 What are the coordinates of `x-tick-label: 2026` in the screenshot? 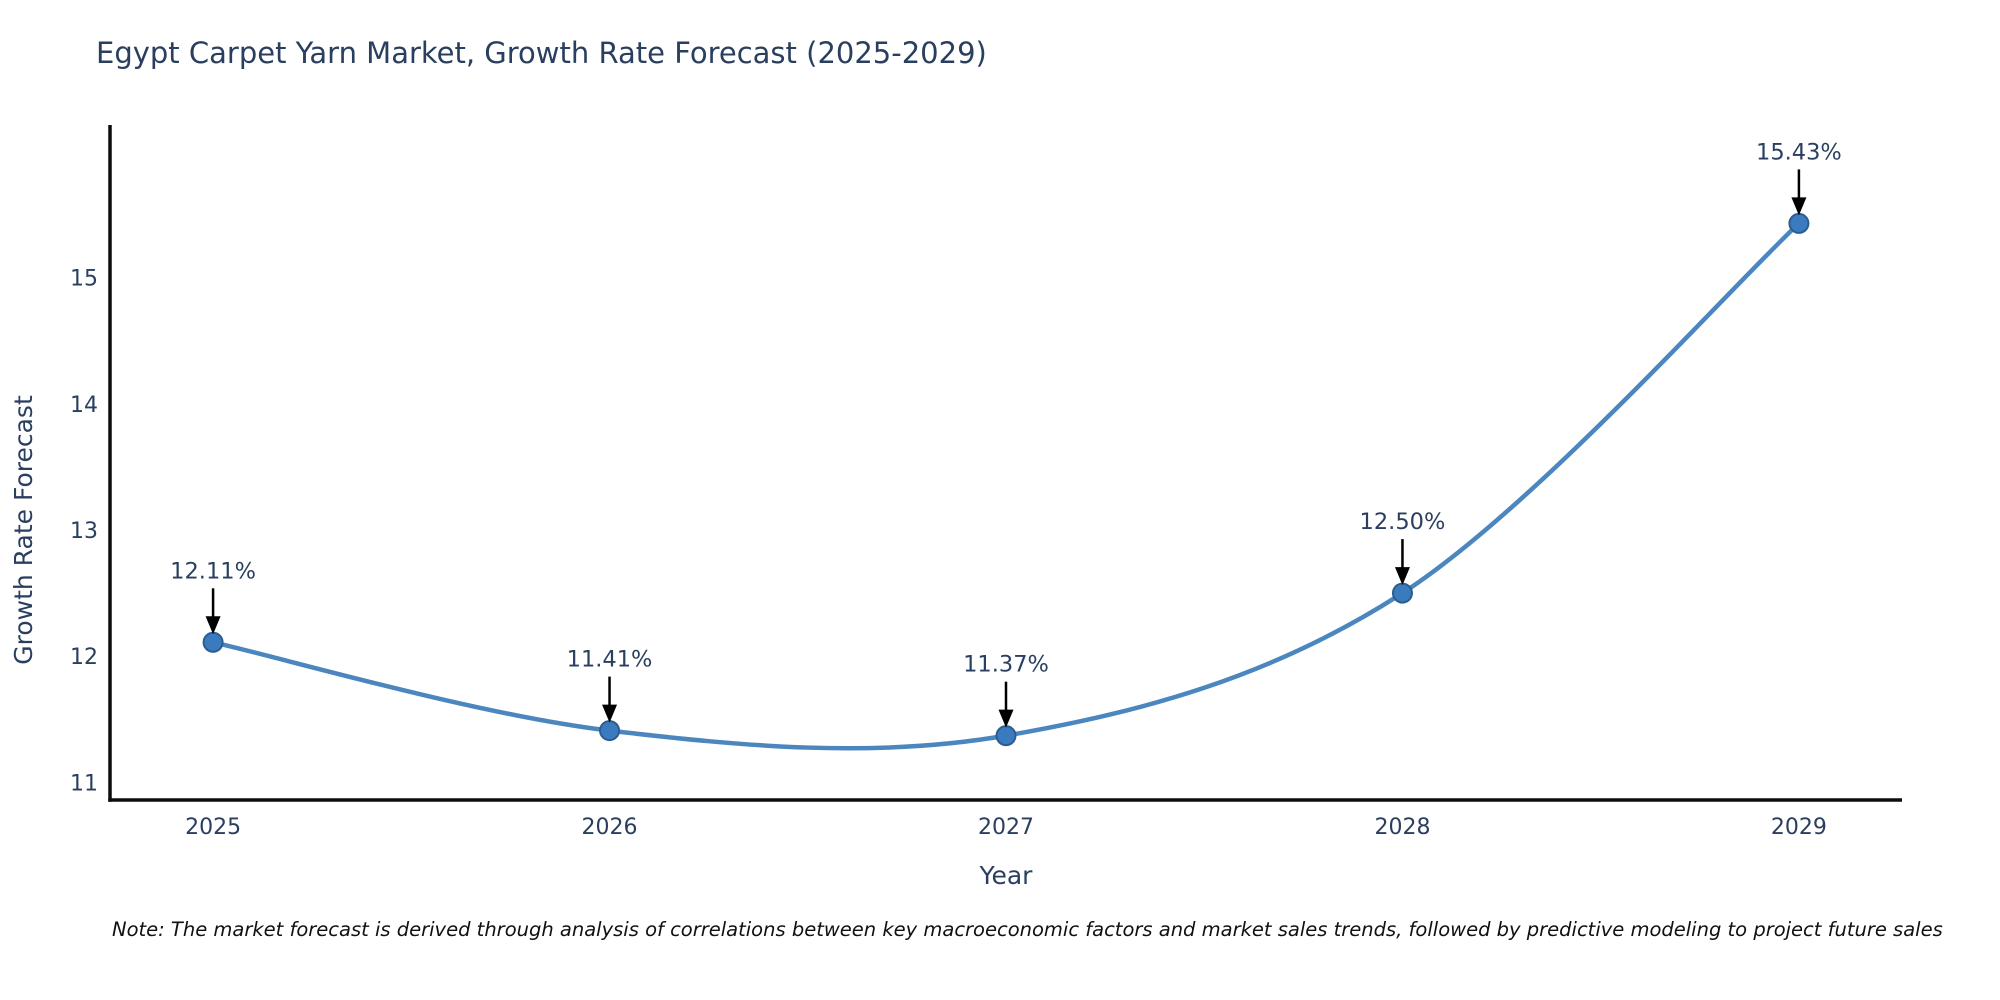 It's located at (610, 827).